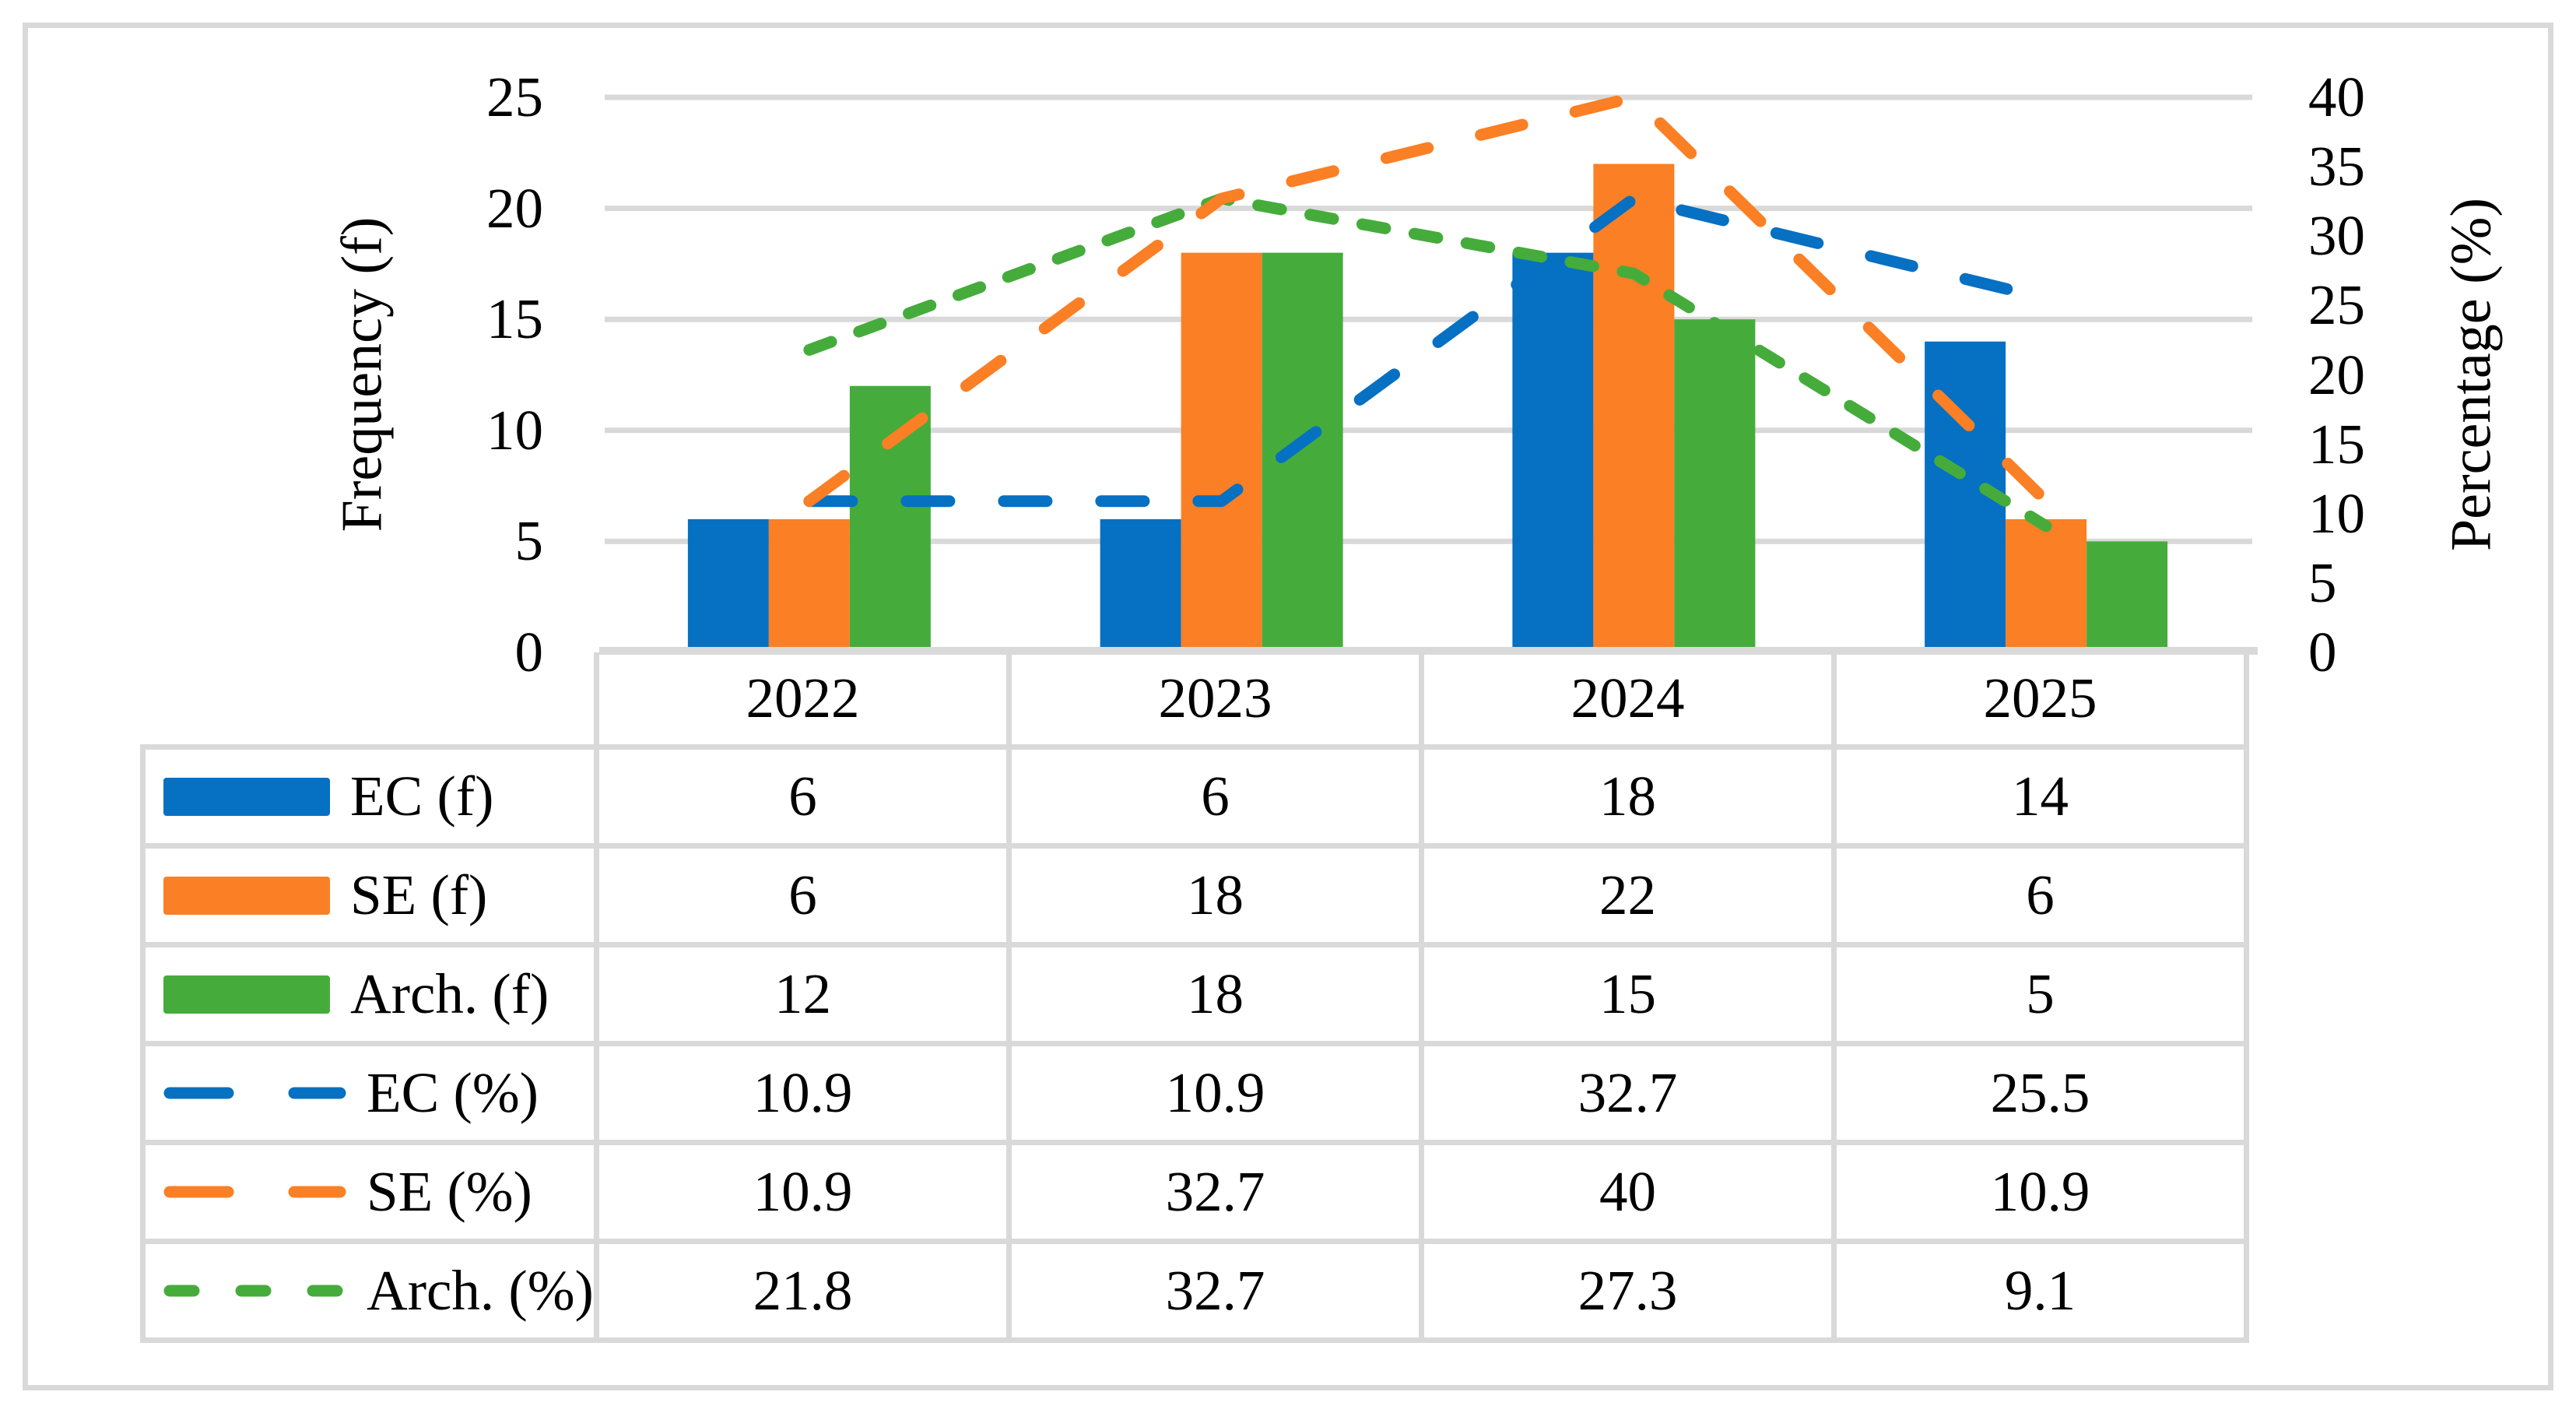 The width and height of the screenshot is (2576, 1413). I want to click on left-axis-tick: 5, so click(529, 541).